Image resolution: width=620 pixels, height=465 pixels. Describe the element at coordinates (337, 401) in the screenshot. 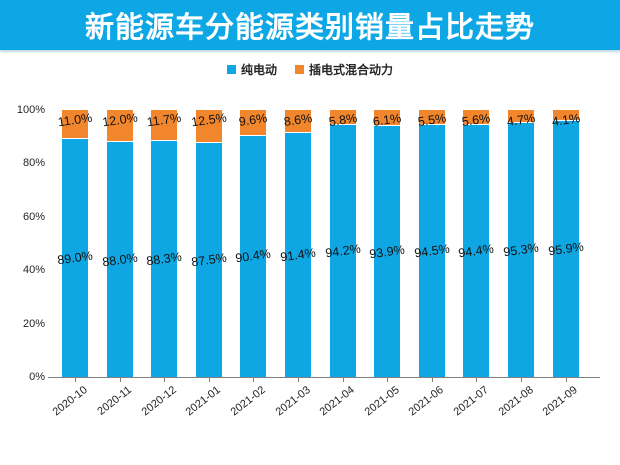

I see `x-tick-label-text: 2021-04` at that location.